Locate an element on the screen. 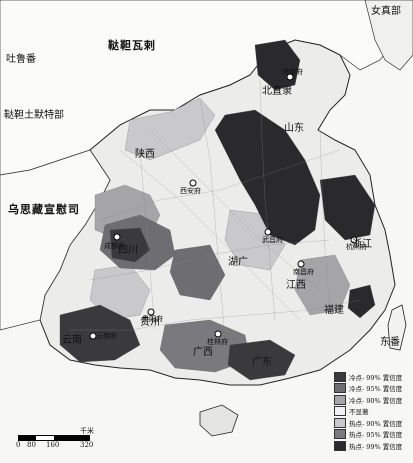  taiwan-island is located at coordinates (397, 327).